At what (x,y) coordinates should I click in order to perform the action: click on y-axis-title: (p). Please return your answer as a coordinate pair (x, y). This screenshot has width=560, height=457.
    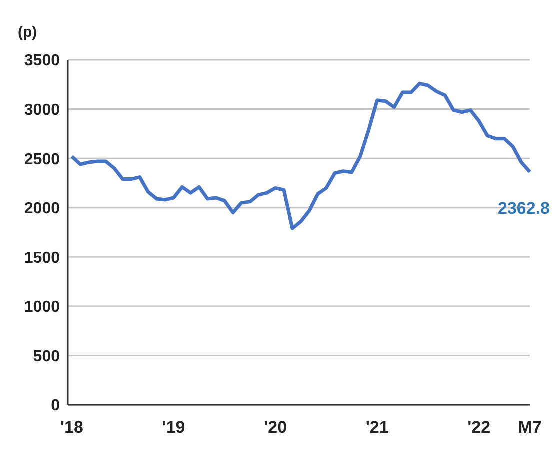
    Looking at the image, I should click on (28, 32).